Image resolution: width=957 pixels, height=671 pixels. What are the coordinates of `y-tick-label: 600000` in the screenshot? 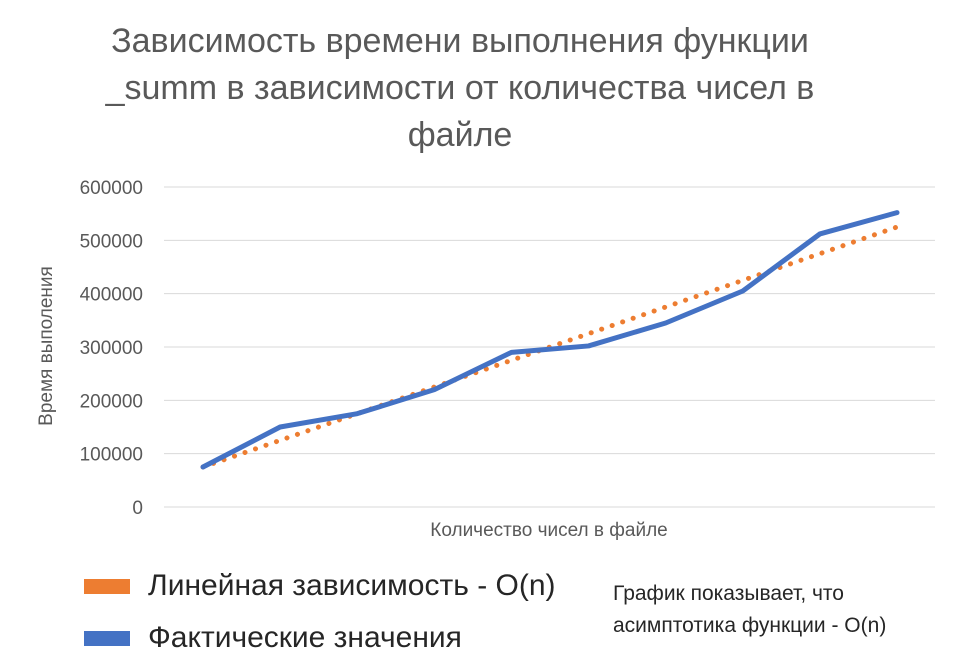 It's located at (111, 188).